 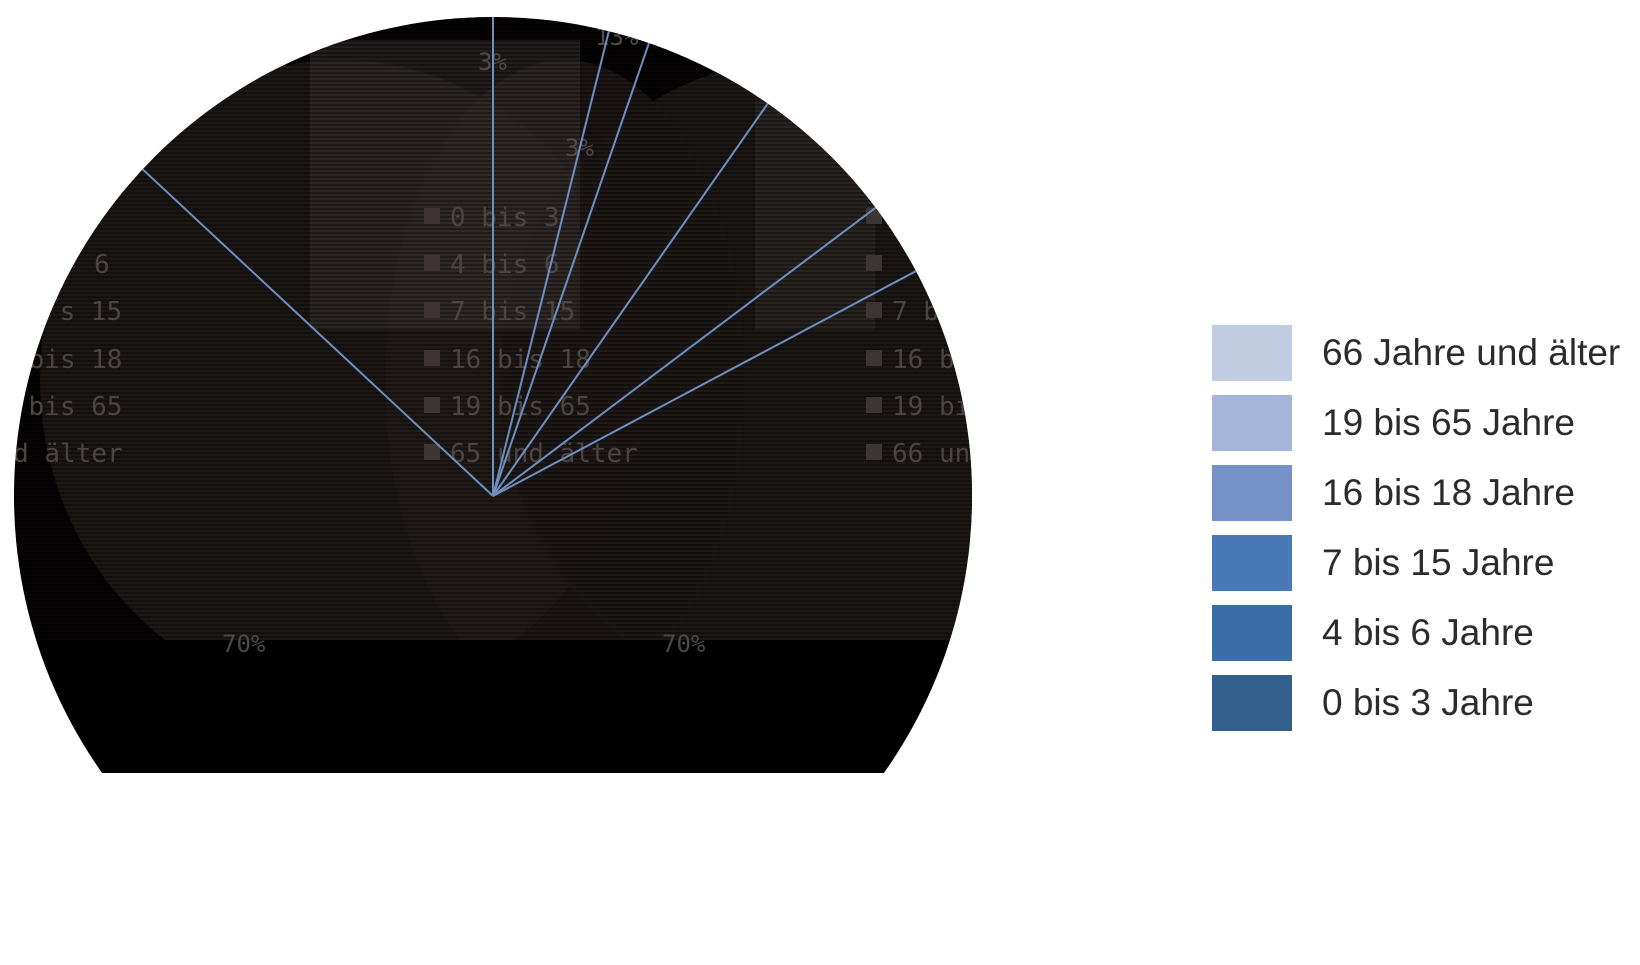 I want to click on legend-item: 19 bis 65 Jahre, so click(x=1393, y=423).